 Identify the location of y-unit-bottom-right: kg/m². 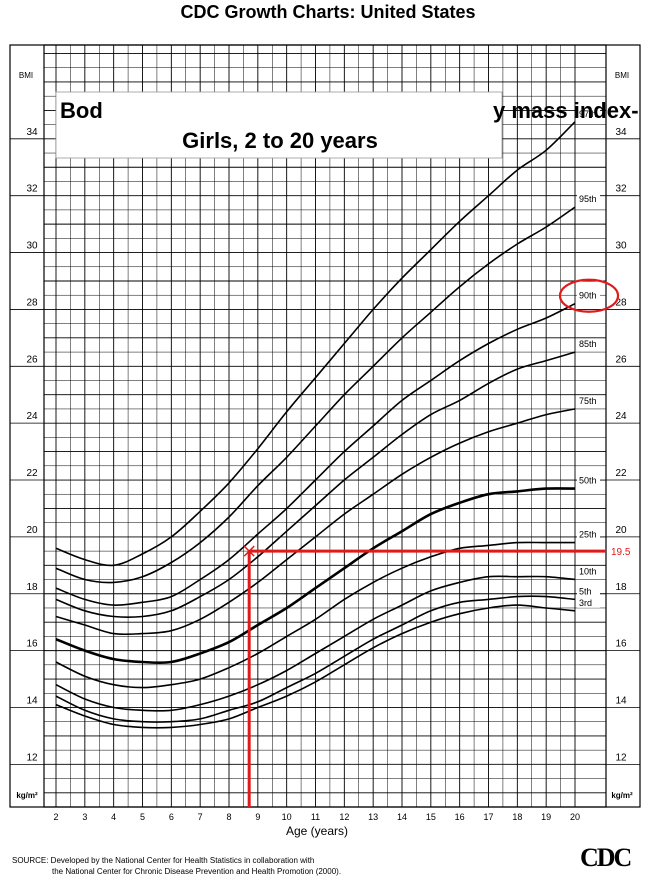
(622, 795).